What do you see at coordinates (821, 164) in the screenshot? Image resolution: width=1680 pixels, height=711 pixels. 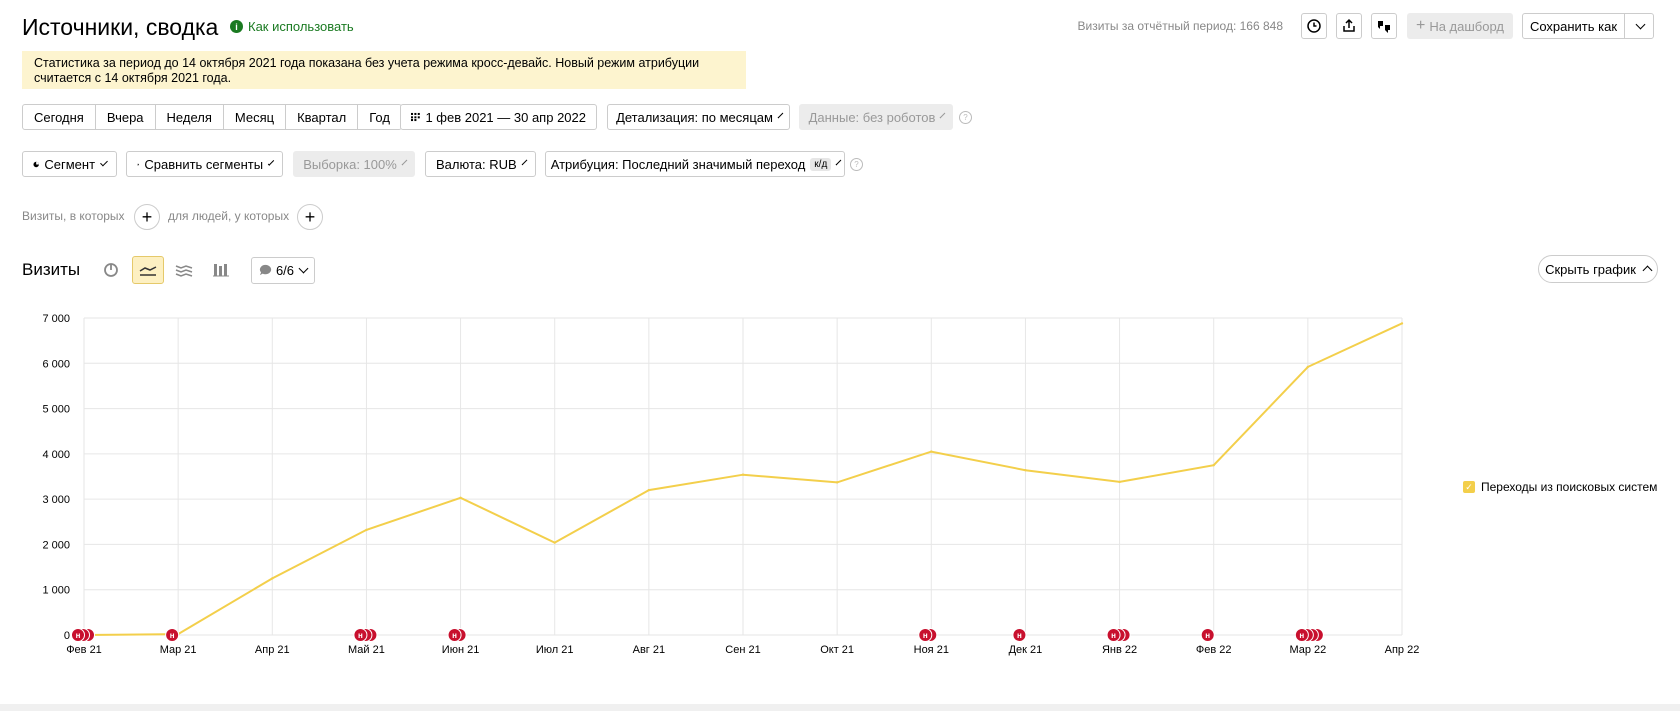 I see `attribution-badge: к/д` at bounding box center [821, 164].